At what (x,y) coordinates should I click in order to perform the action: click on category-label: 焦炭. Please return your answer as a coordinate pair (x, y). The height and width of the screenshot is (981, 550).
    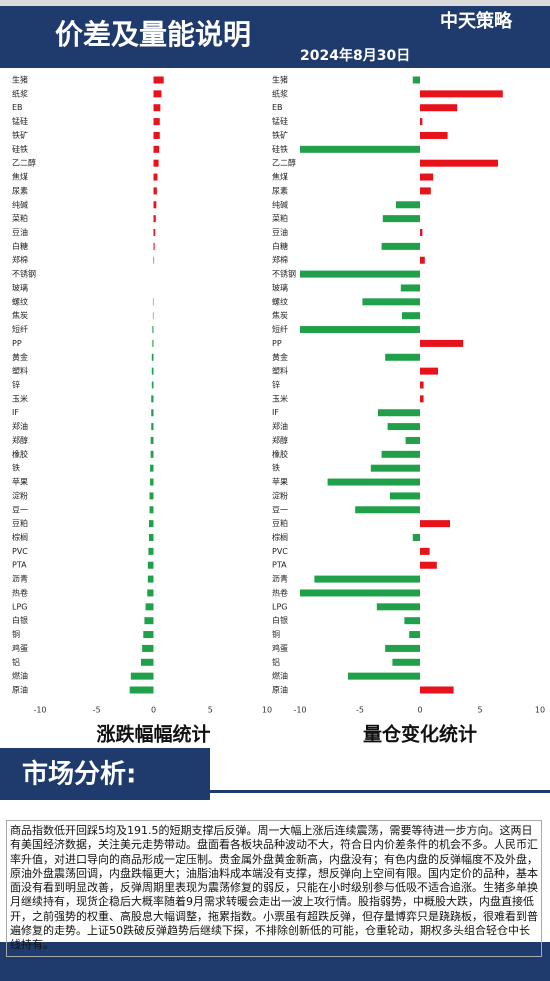
    Looking at the image, I should click on (20, 315).